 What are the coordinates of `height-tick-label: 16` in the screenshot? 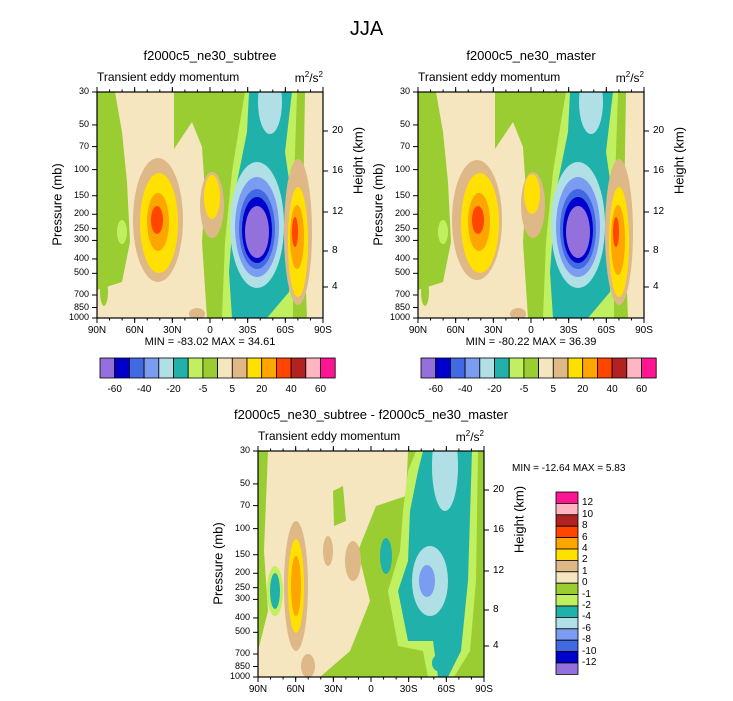 It's located at (659, 170).